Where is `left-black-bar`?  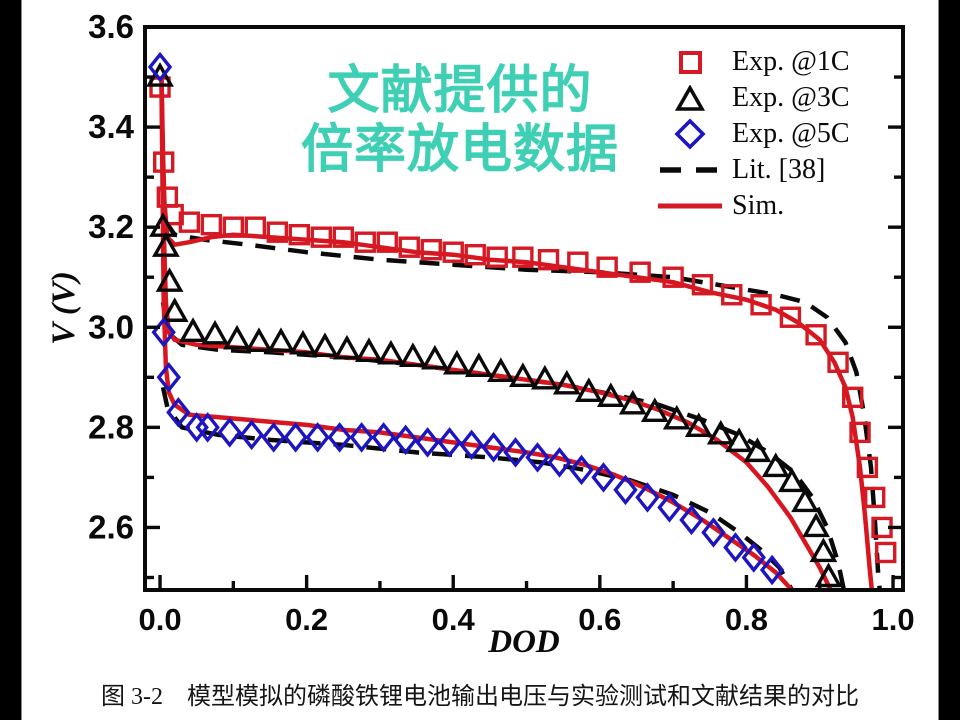 left-black-bar is located at coordinates (11, 360).